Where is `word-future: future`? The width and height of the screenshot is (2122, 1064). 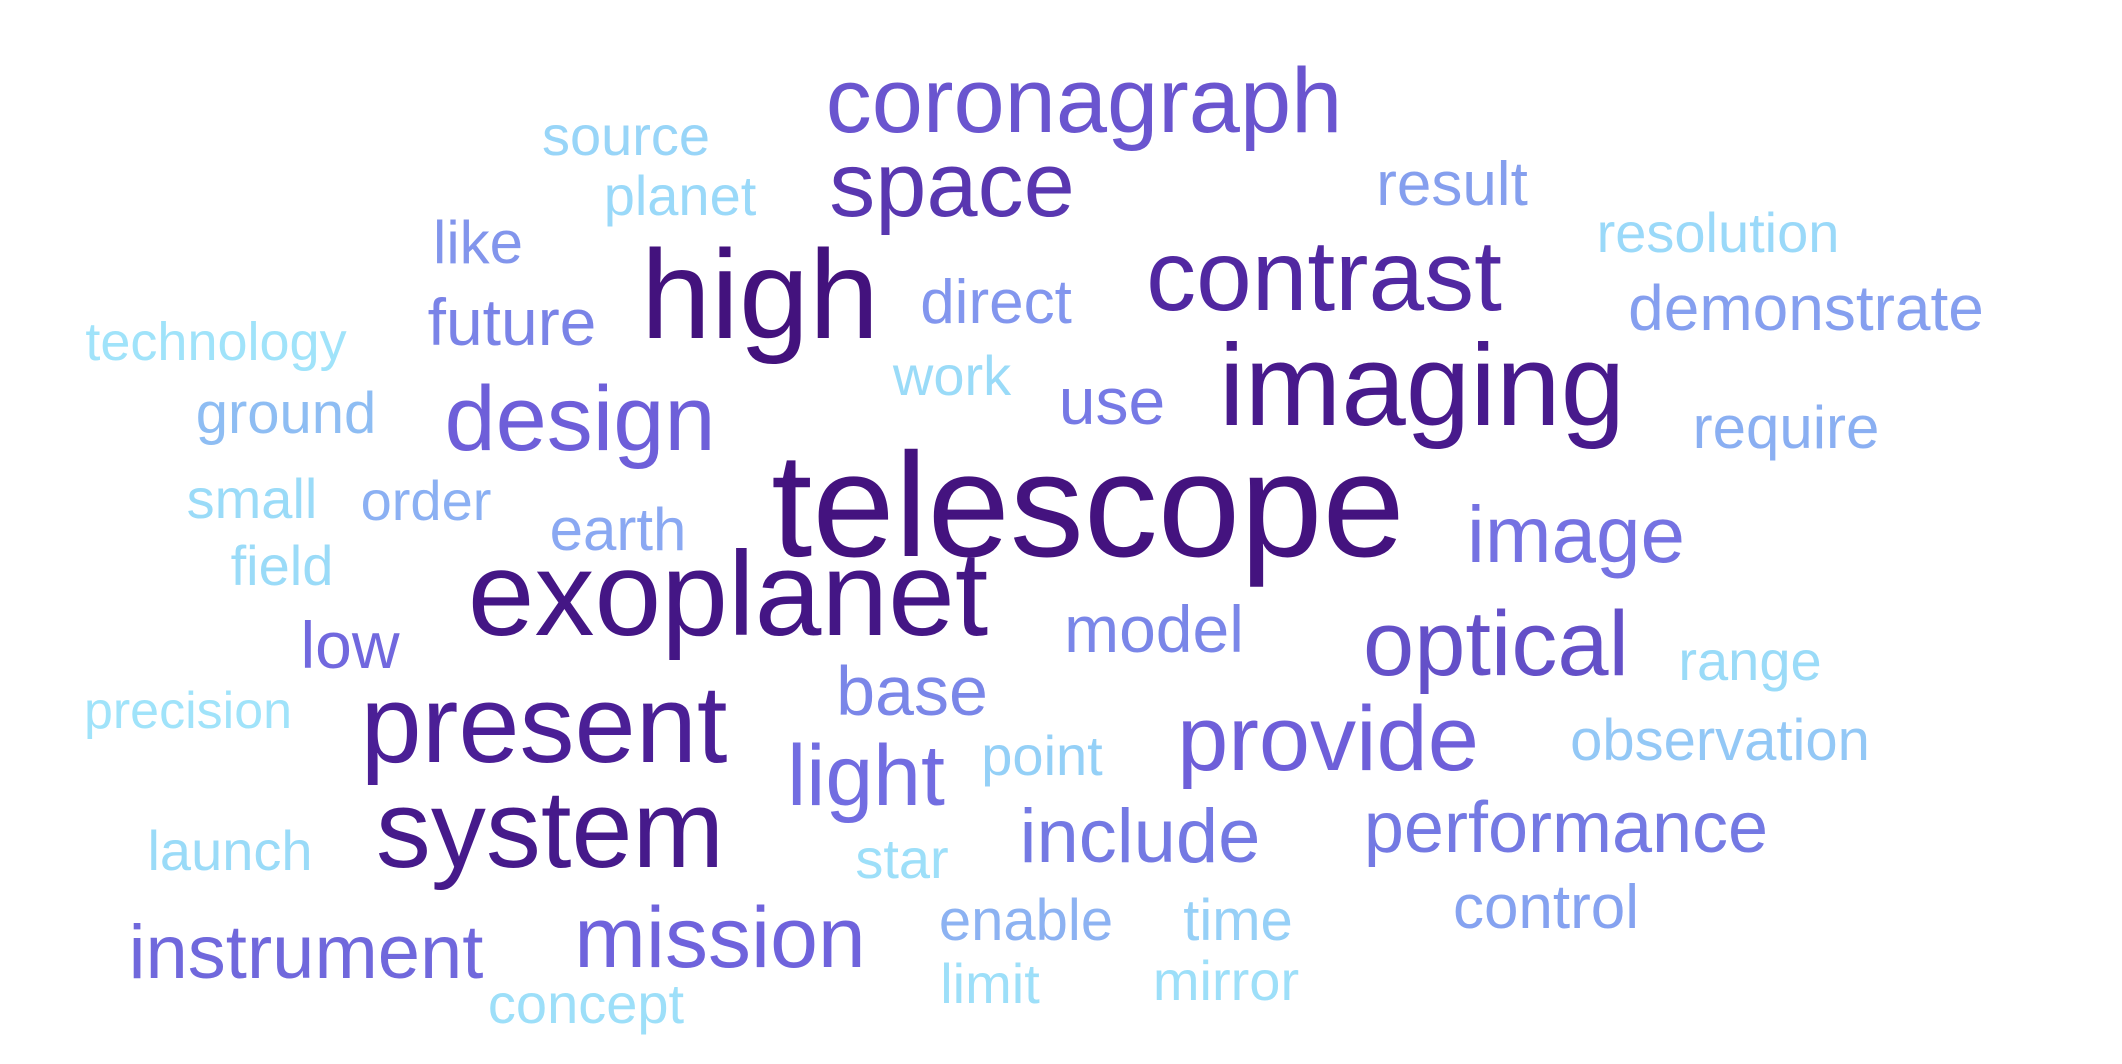 word-future: future is located at coordinates (512, 322).